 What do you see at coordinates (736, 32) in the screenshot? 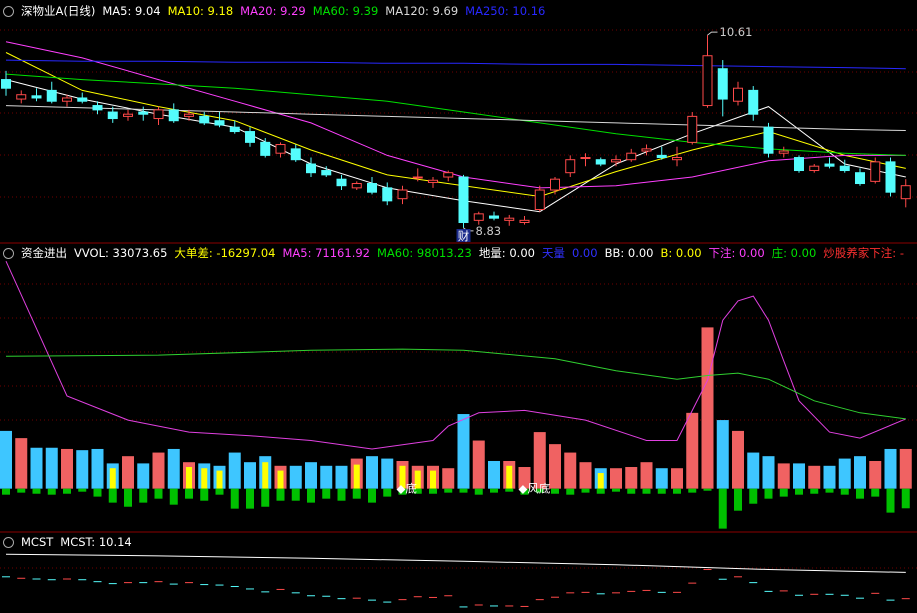
I see `price-label: 10.61` at bounding box center [736, 32].